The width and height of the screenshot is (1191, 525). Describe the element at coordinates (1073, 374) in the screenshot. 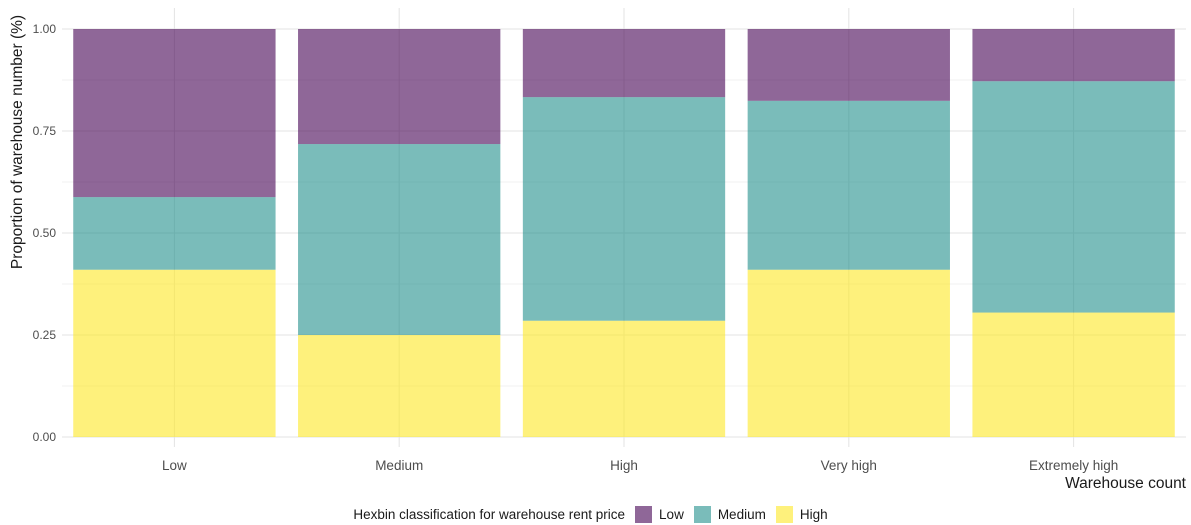

I see `bar-segment-high-extremely-high` at that location.